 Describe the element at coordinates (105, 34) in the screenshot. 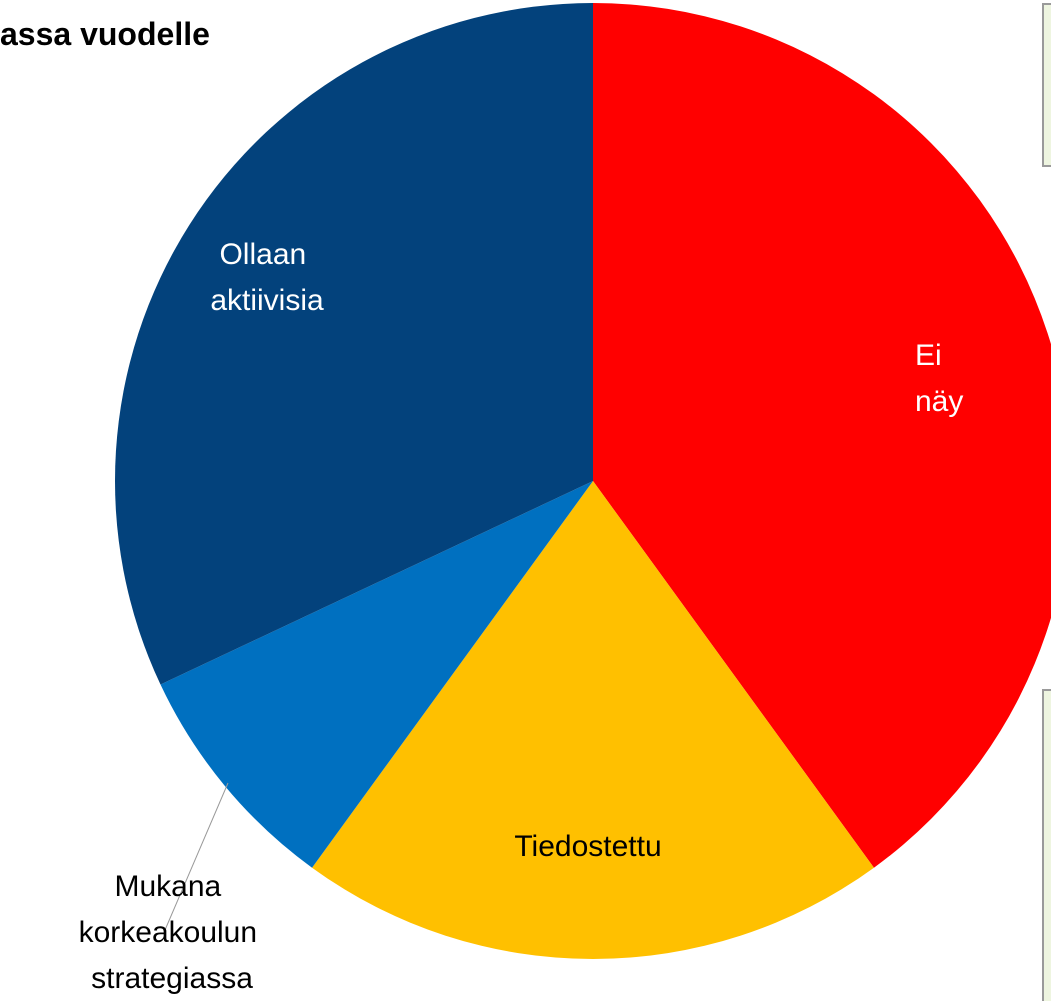

I see `chart-title: assa vuodelle` at that location.